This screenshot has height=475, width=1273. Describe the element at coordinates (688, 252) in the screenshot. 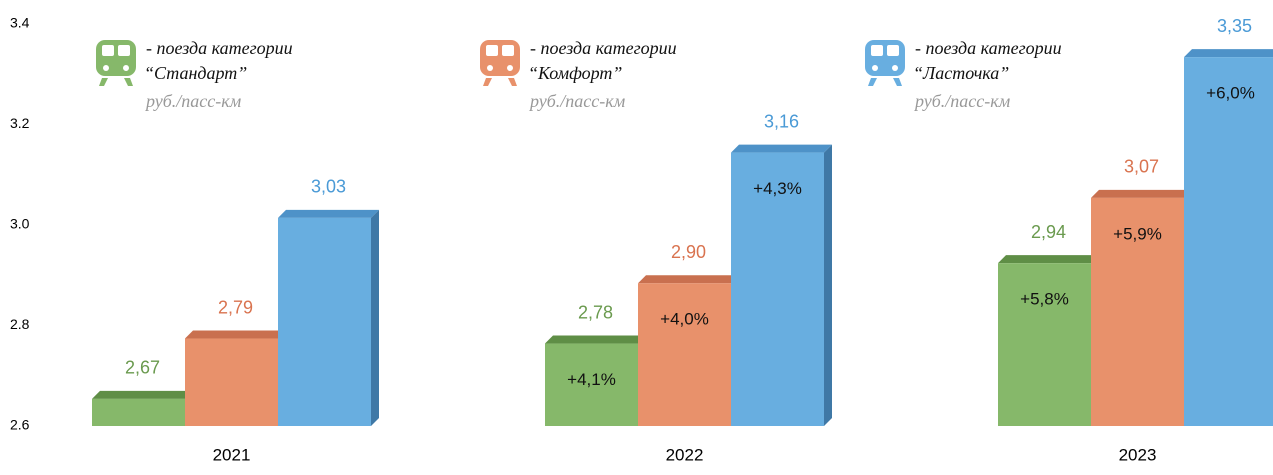

I see `value-label: 2,90` at that location.